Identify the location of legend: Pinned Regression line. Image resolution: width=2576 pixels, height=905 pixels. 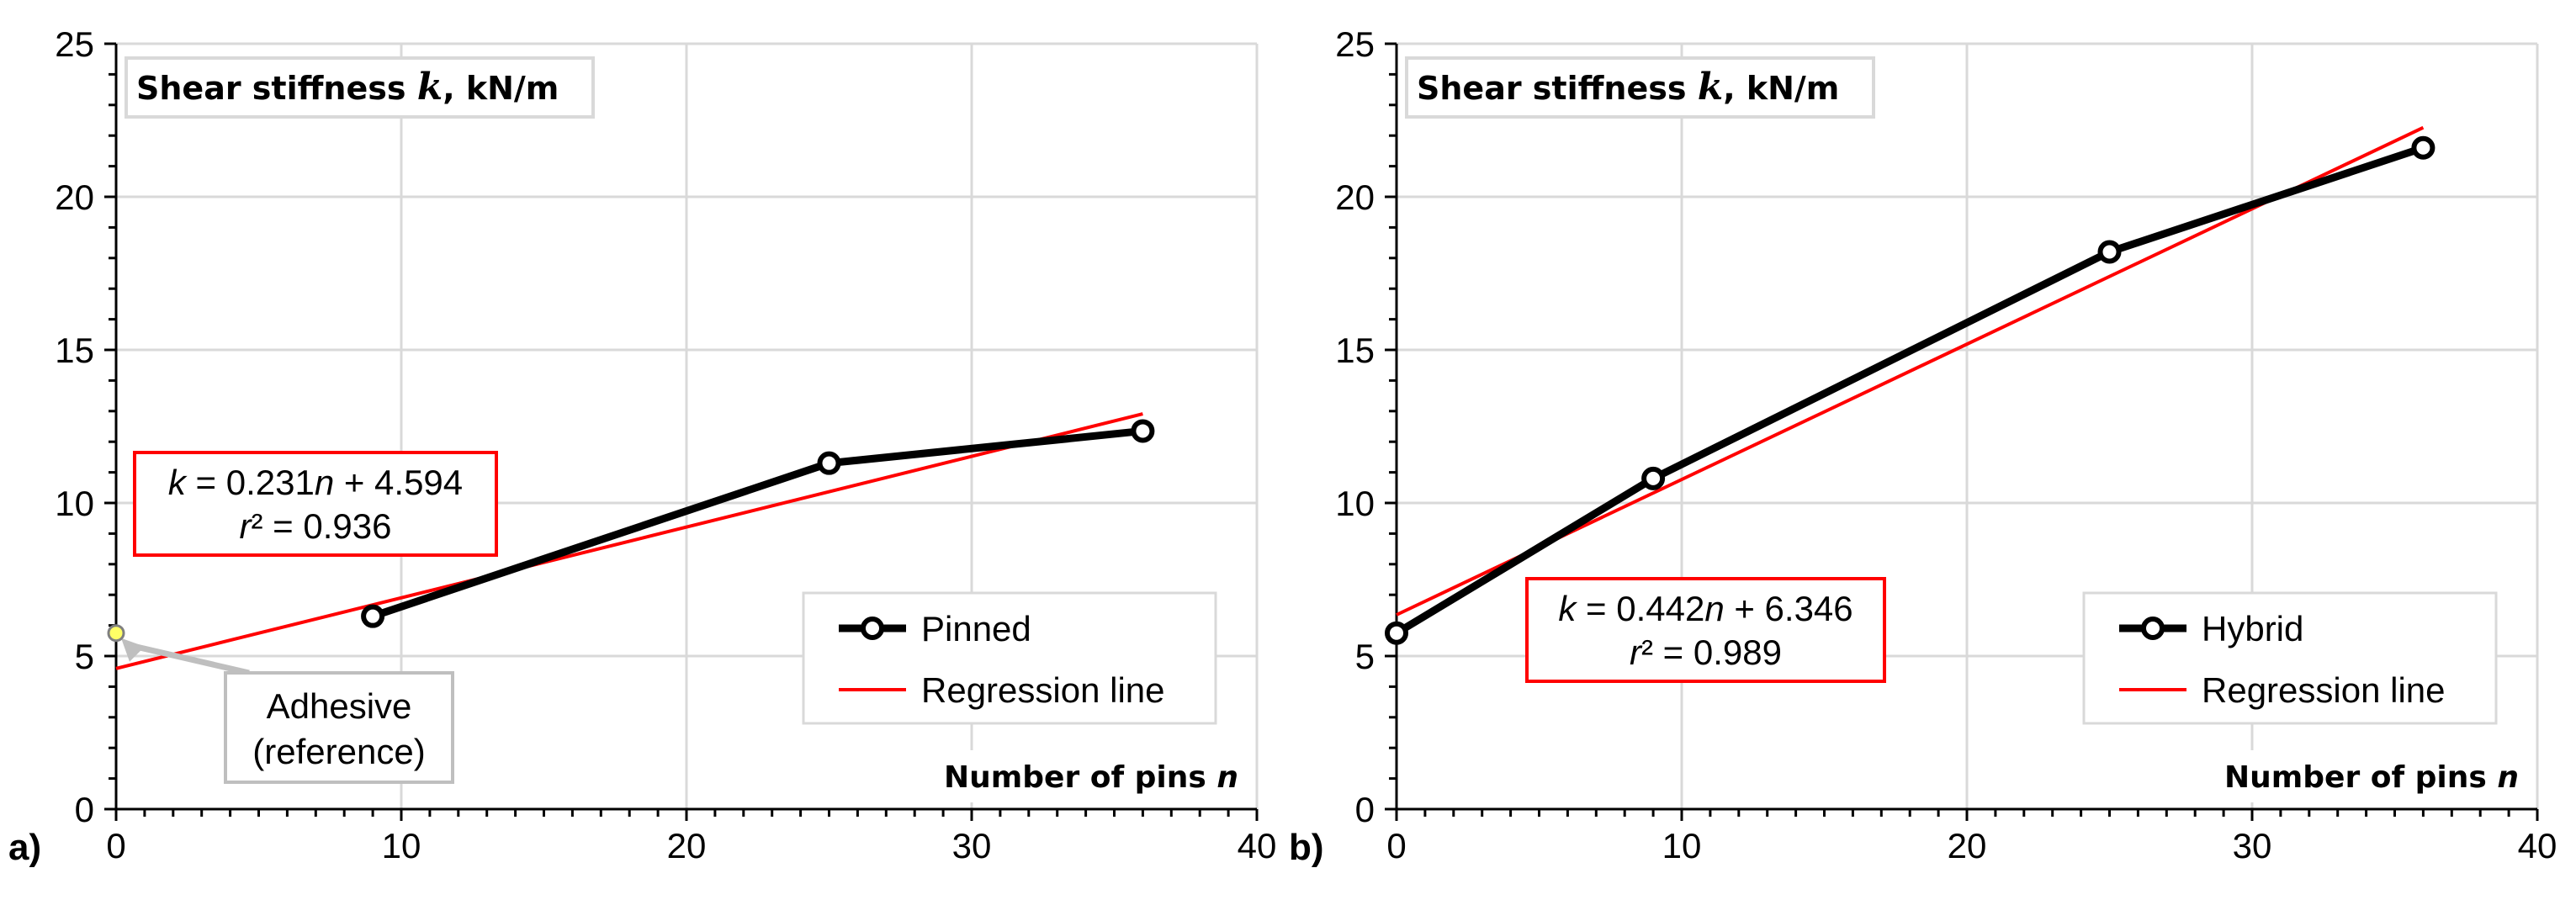
(1009, 658).